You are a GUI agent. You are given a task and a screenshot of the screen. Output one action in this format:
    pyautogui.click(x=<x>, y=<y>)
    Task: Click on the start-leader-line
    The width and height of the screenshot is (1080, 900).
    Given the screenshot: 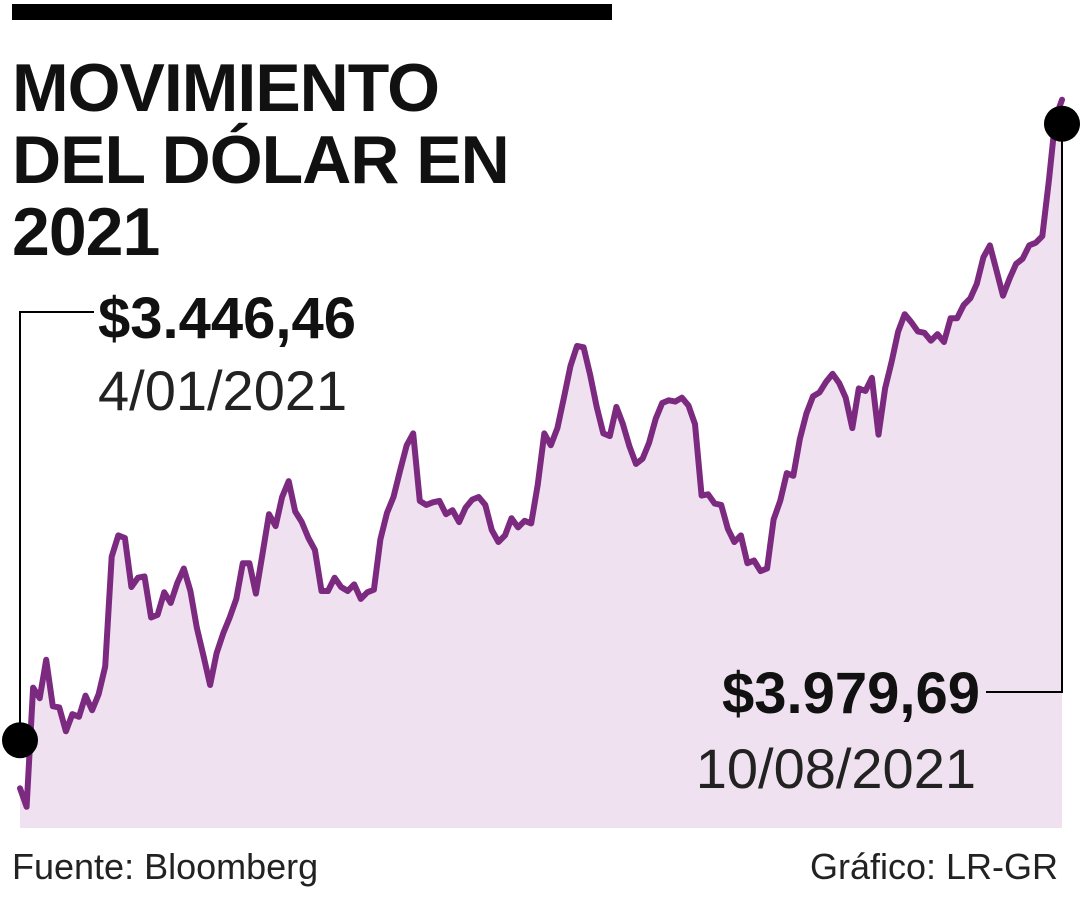 What is the action you would take?
    pyautogui.click(x=56, y=526)
    